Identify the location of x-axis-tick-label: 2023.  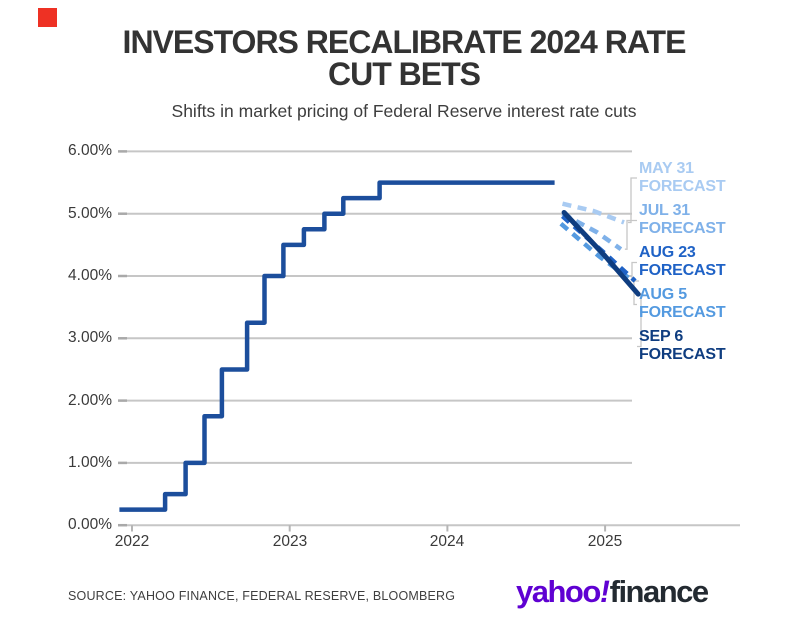
(290, 541).